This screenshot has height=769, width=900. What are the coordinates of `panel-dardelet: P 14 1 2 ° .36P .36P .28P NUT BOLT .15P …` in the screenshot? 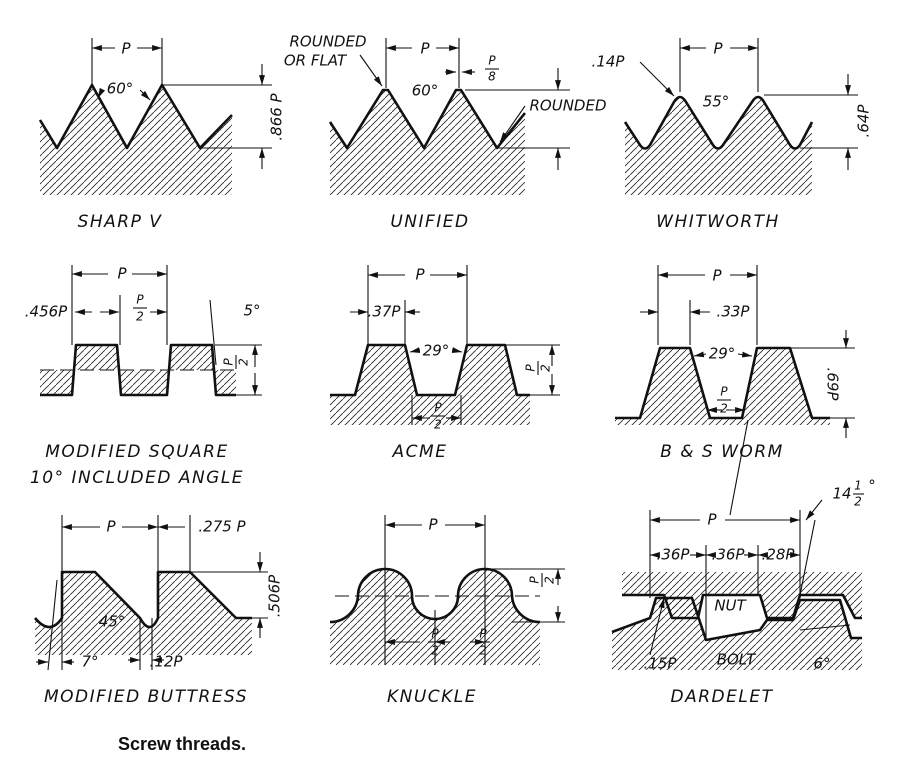 It's located at (743, 592).